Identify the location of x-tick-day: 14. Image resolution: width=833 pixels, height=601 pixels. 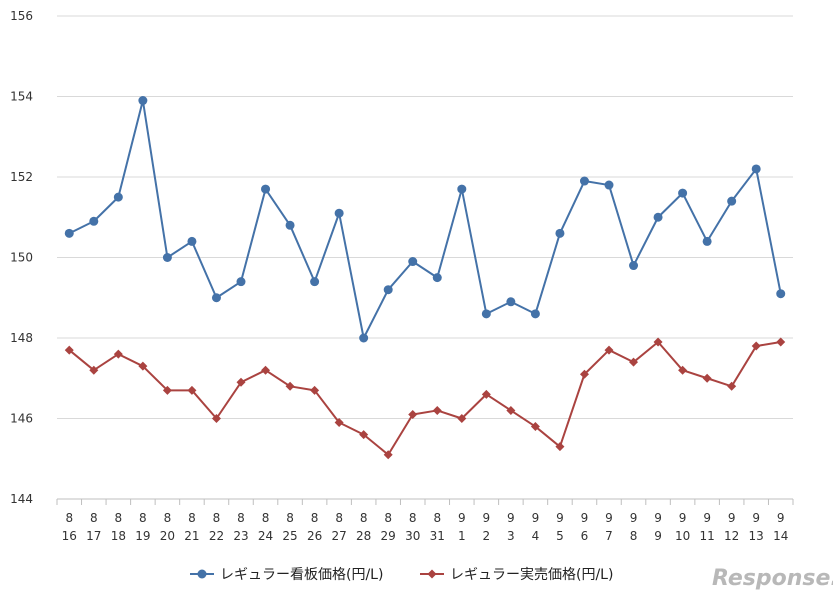
(780, 536).